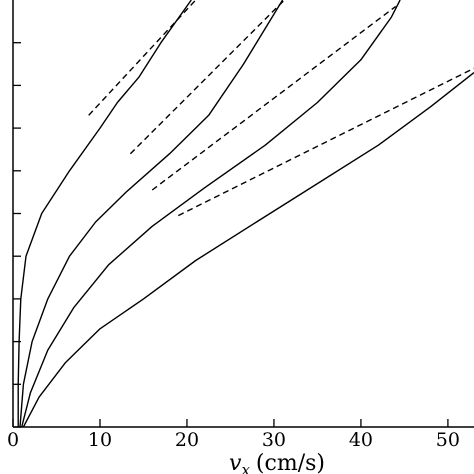 This screenshot has width=474, height=474. What do you see at coordinates (448, 440) in the screenshot?
I see `x-tick-label-50: 50` at bounding box center [448, 440].